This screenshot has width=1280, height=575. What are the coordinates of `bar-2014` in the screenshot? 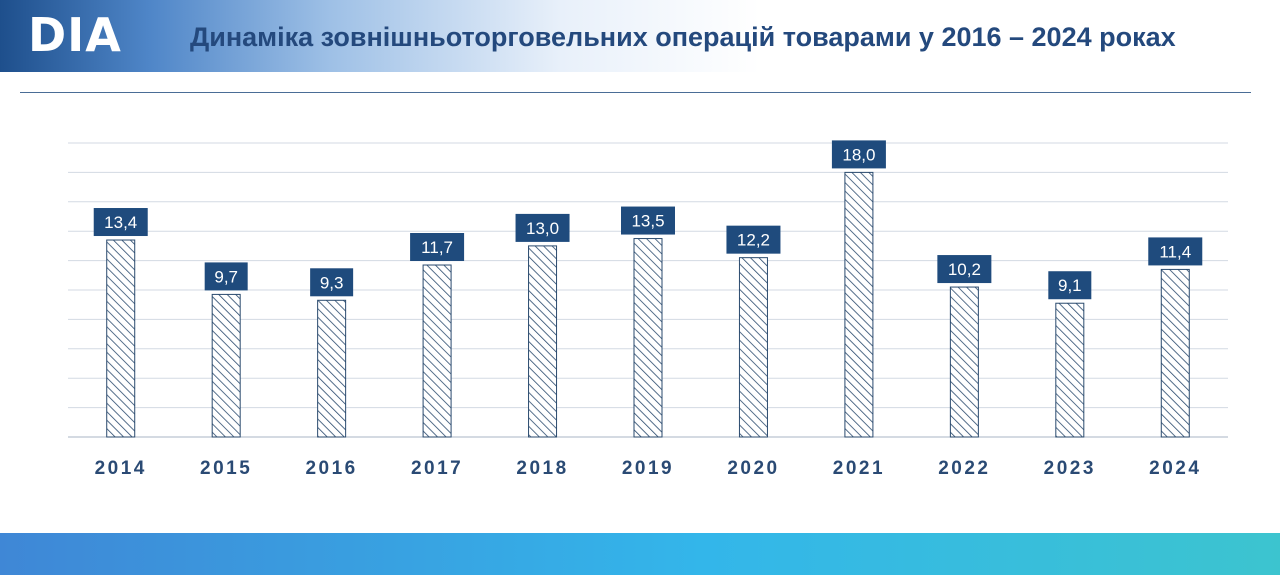 It's located at (121, 338).